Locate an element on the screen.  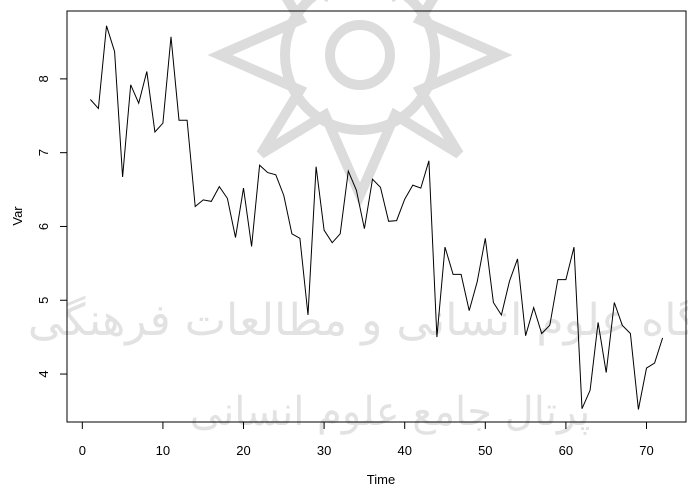
x-axis: 0 10 20 30 40 50 60 70 is located at coordinates (366, 440).